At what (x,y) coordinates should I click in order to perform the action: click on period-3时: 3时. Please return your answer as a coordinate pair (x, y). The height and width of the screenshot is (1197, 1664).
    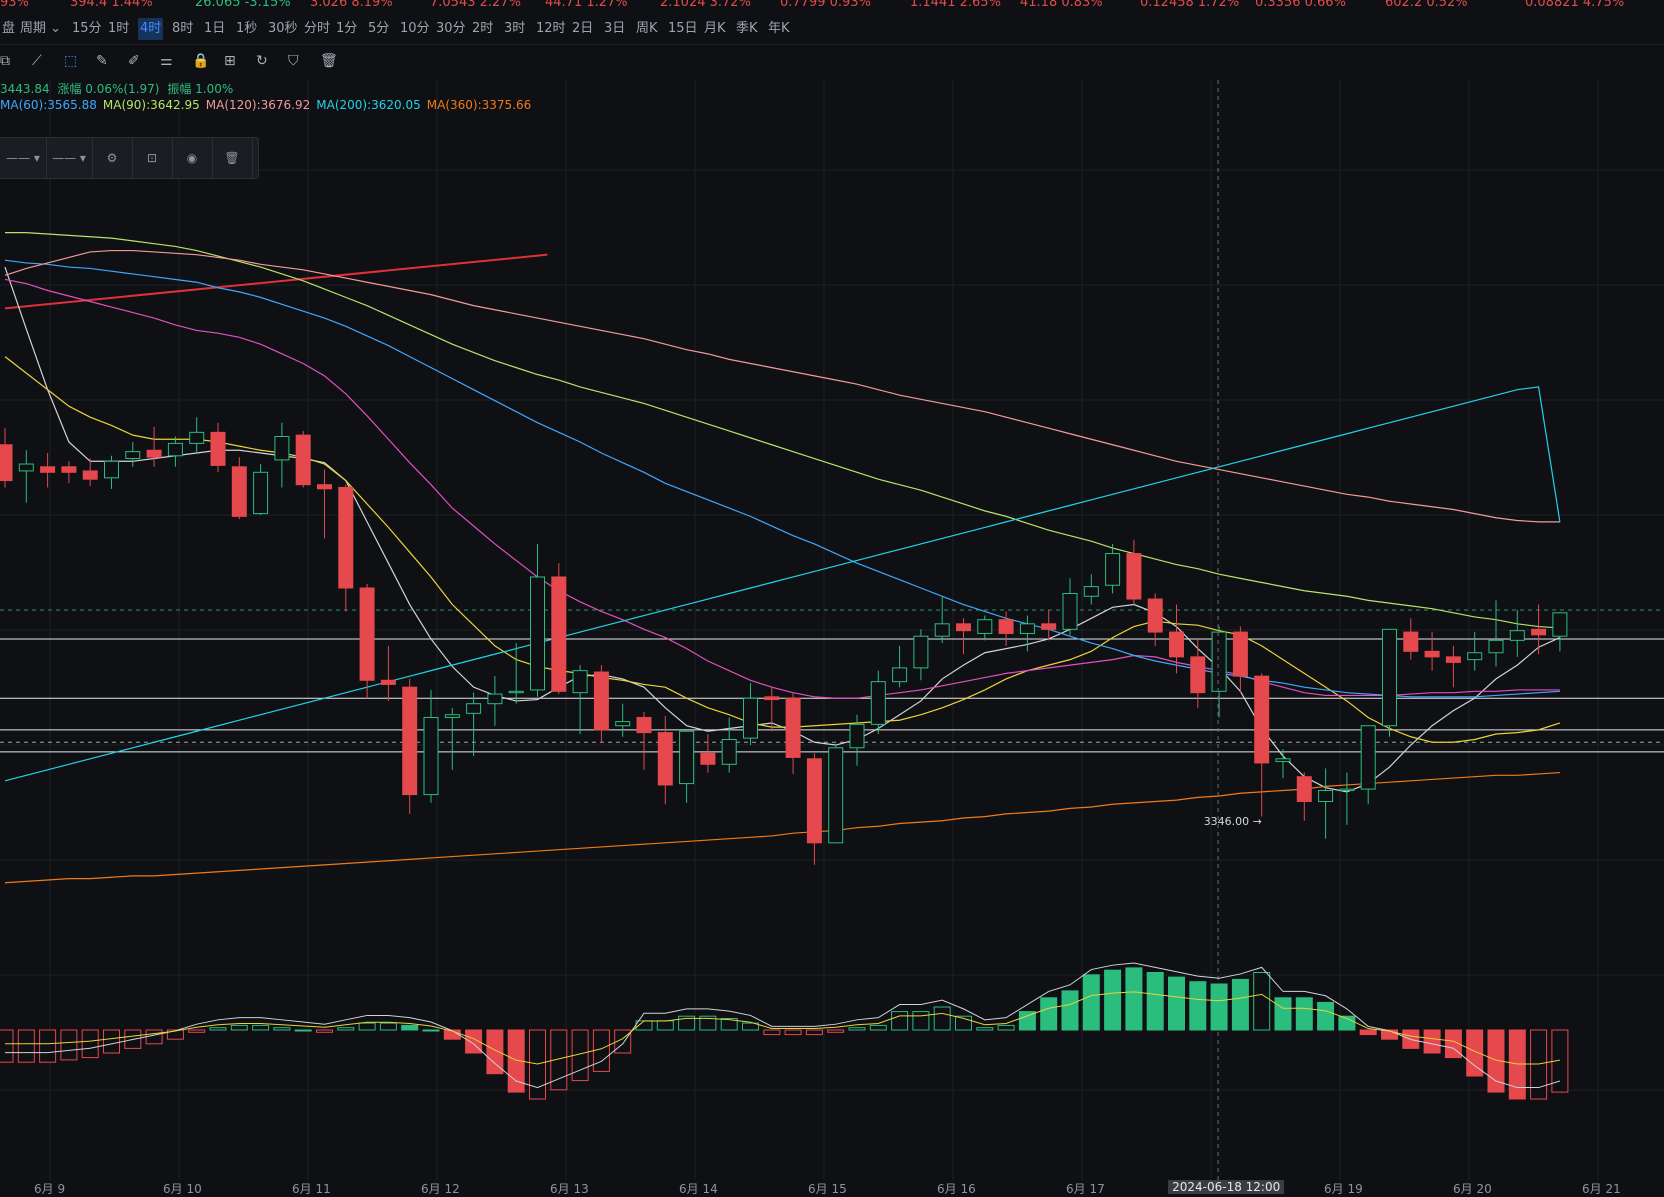
    Looking at the image, I should click on (515, 28).